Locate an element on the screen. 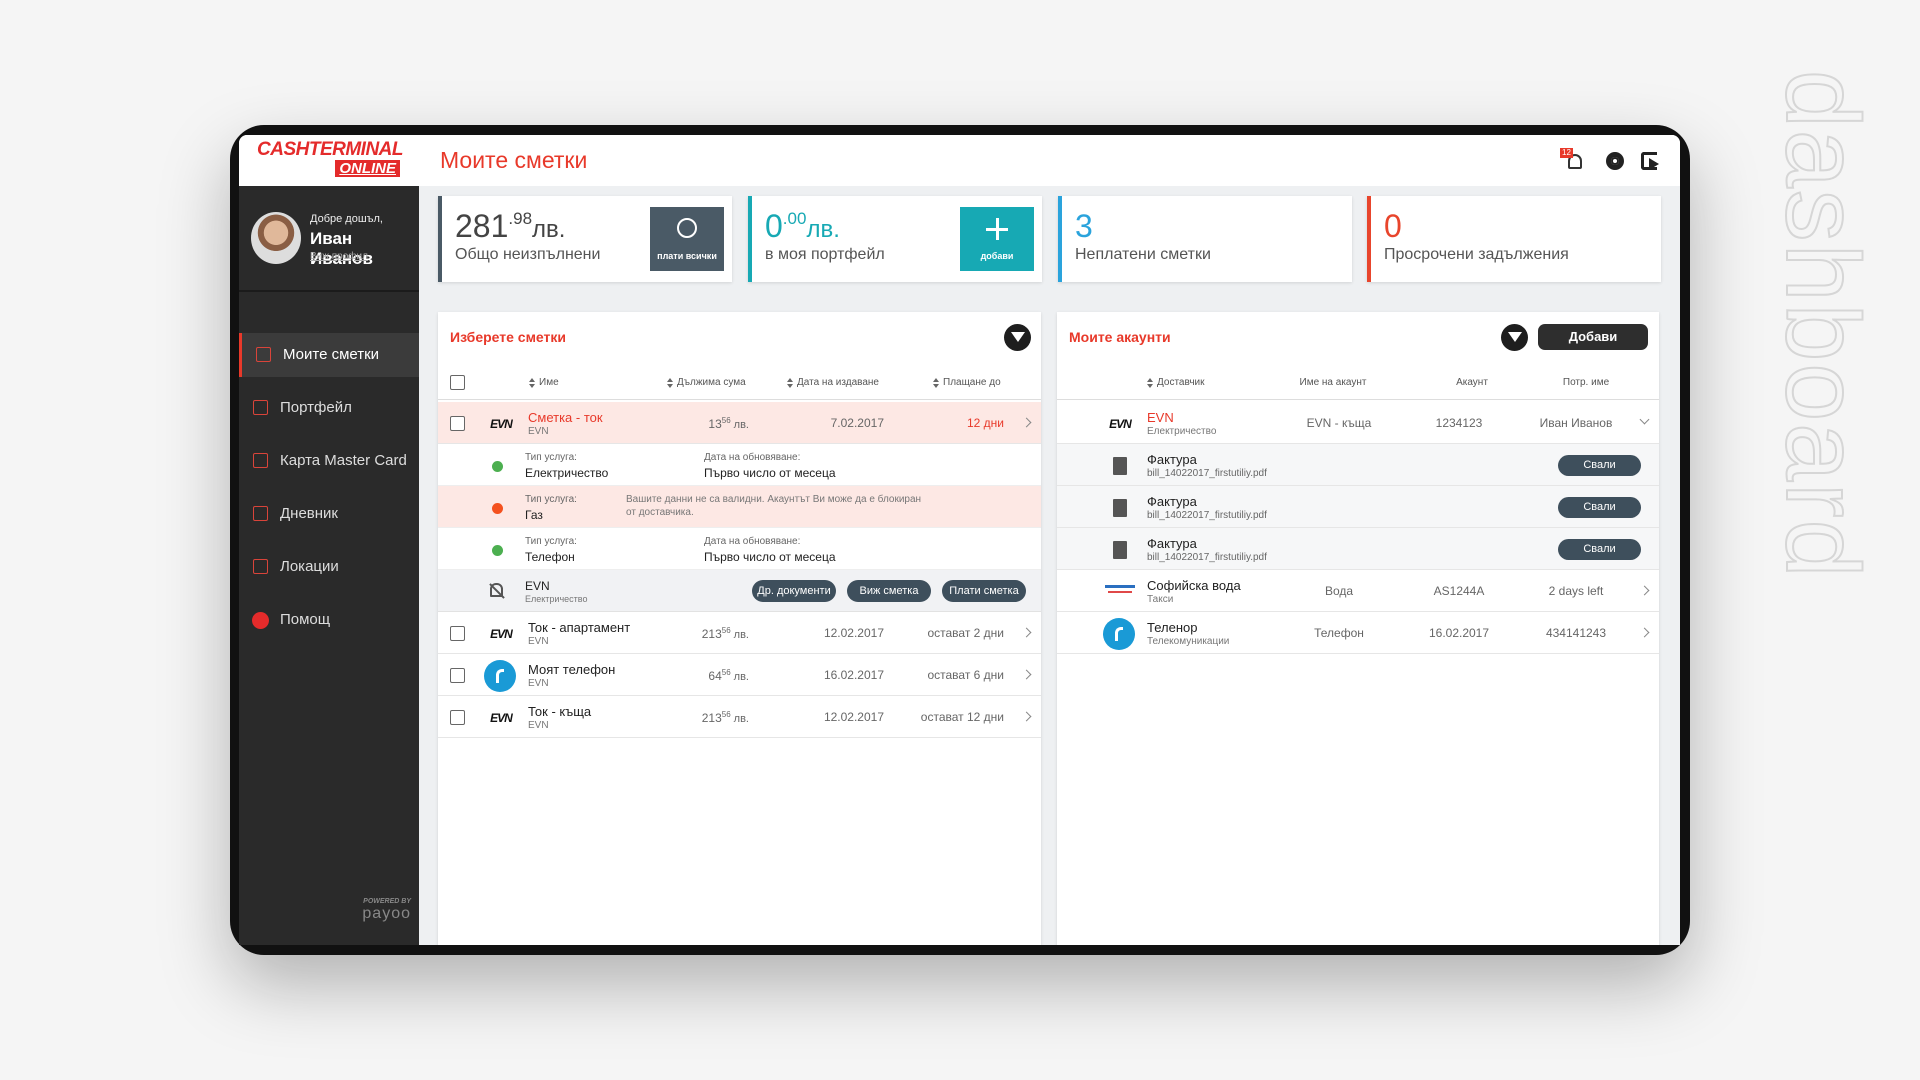 This screenshot has width=1920, height=1080. nav-item: Моите сметки is located at coordinates (329, 355).